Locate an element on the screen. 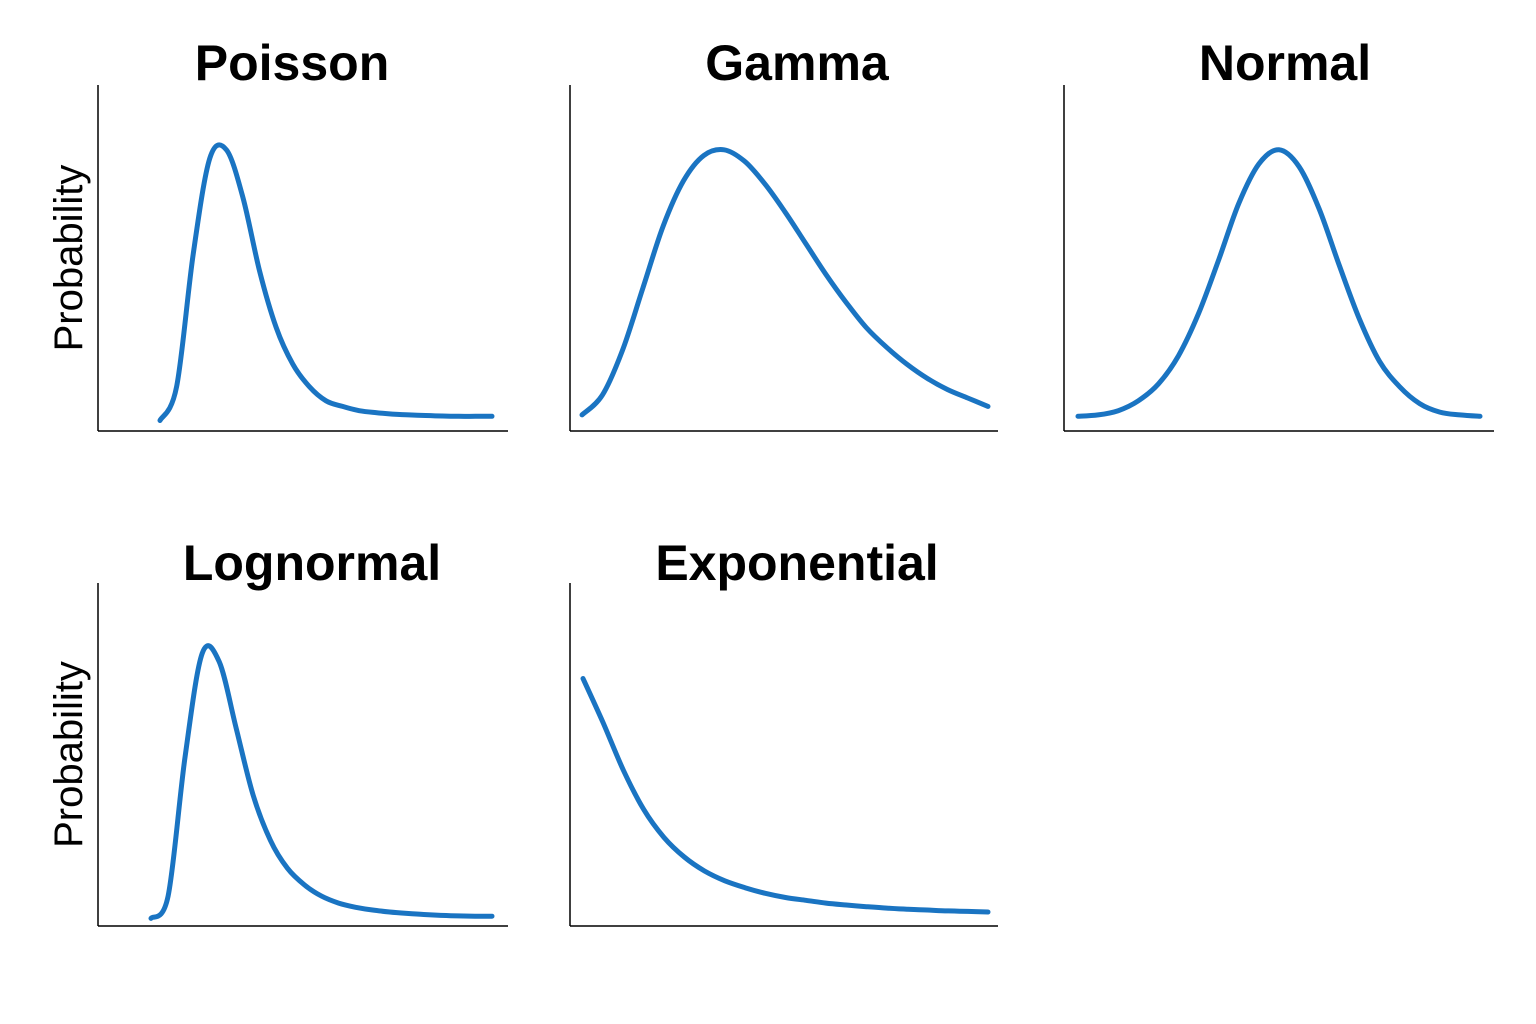 This screenshot has height=1024, width=1536. poisson-title: Poisson is located at coordinates (292, 63).